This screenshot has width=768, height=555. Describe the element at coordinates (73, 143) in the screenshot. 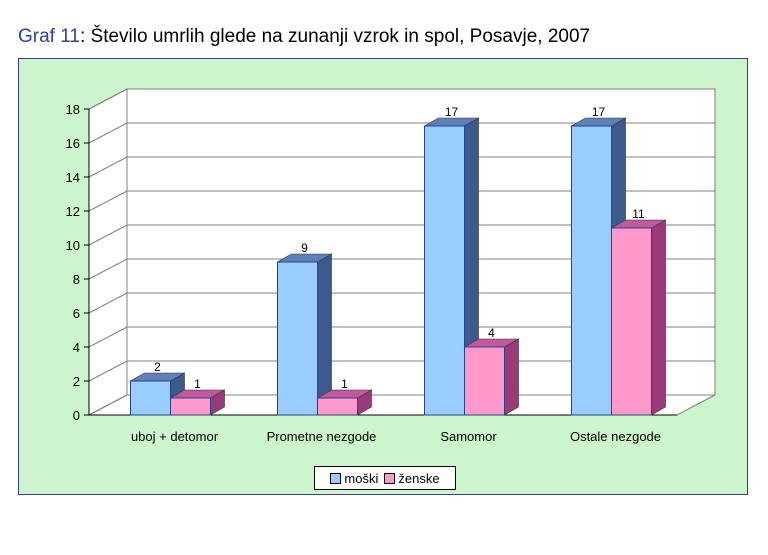

I see `y-tick-label: 16` at that location.